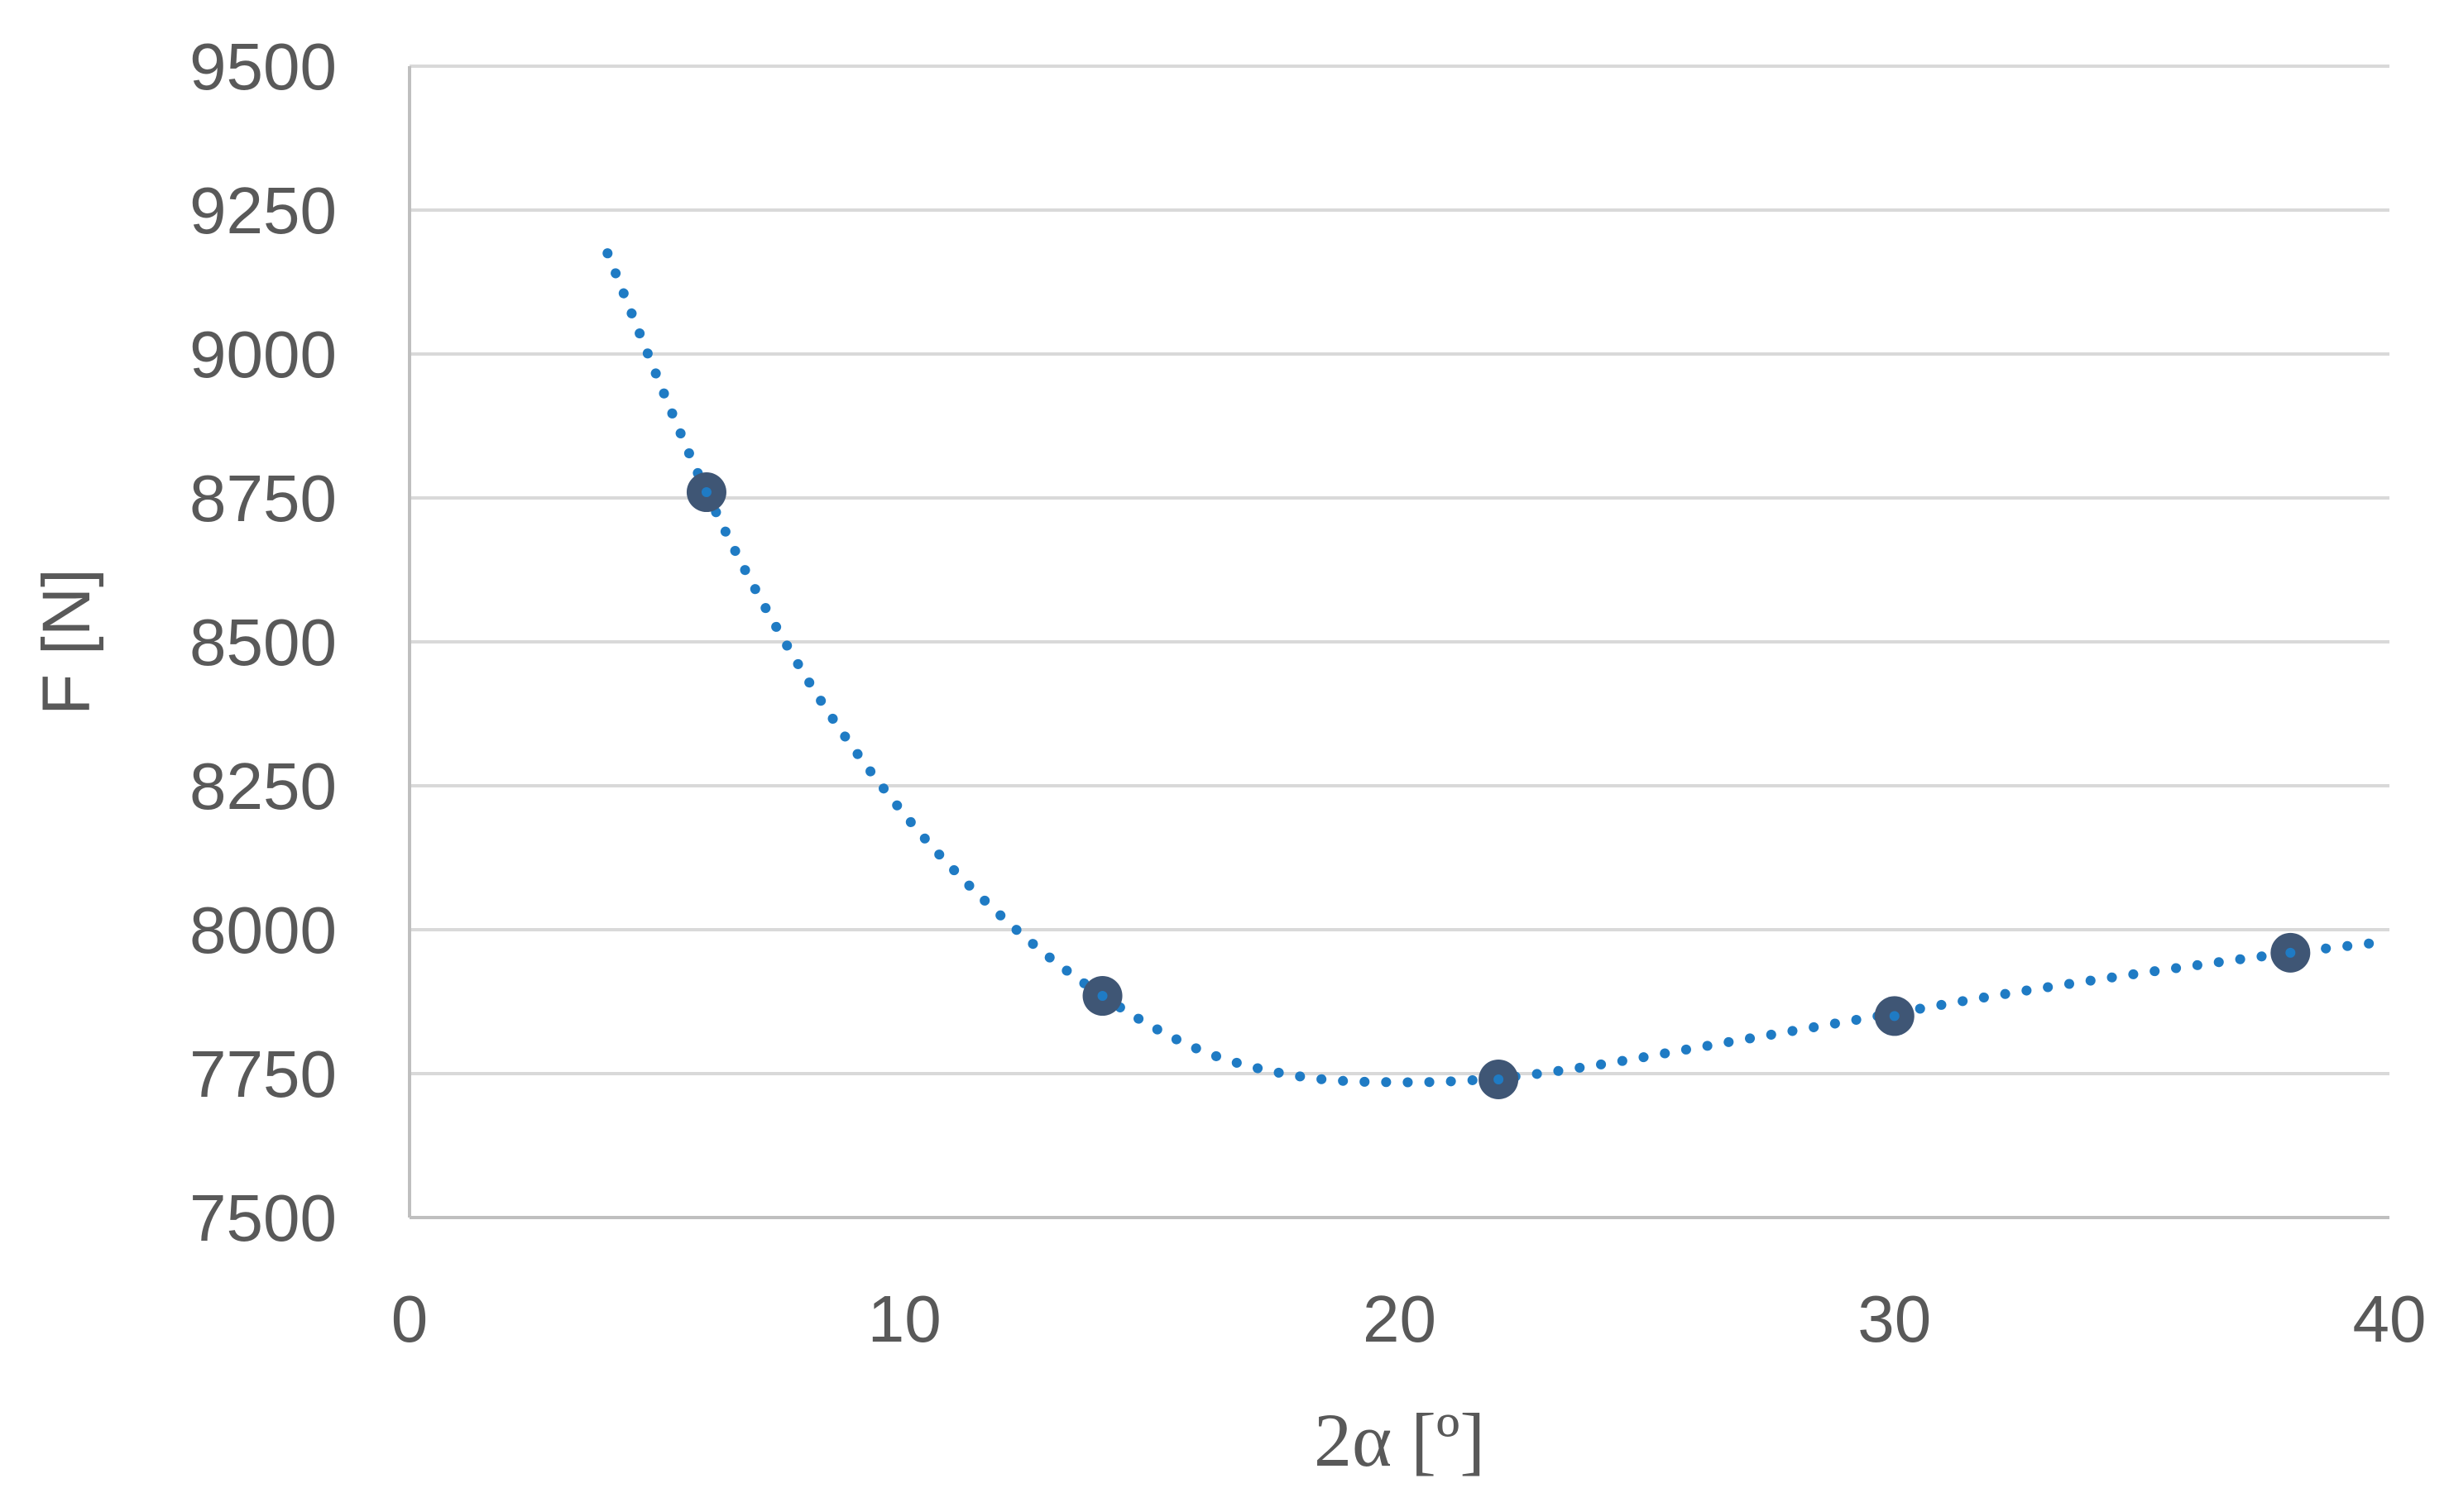 The image size is (2449, 1512). Describe the element at coordinates (1894, 1319) in the screenshot. I see `x-tick-label: 30` at that location.